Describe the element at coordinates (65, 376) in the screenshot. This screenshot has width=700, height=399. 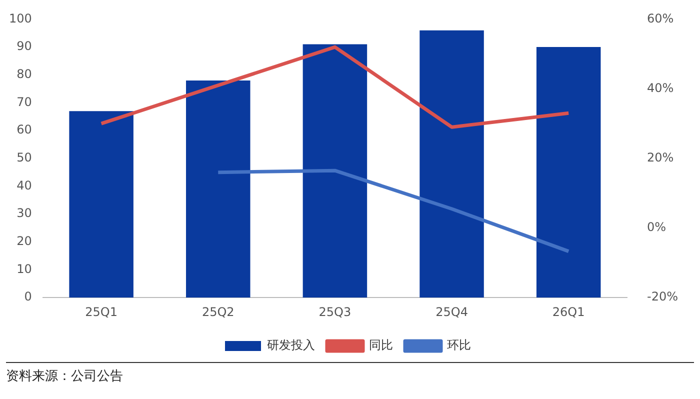
I see `text: 资料来源：公司公告` at that location.